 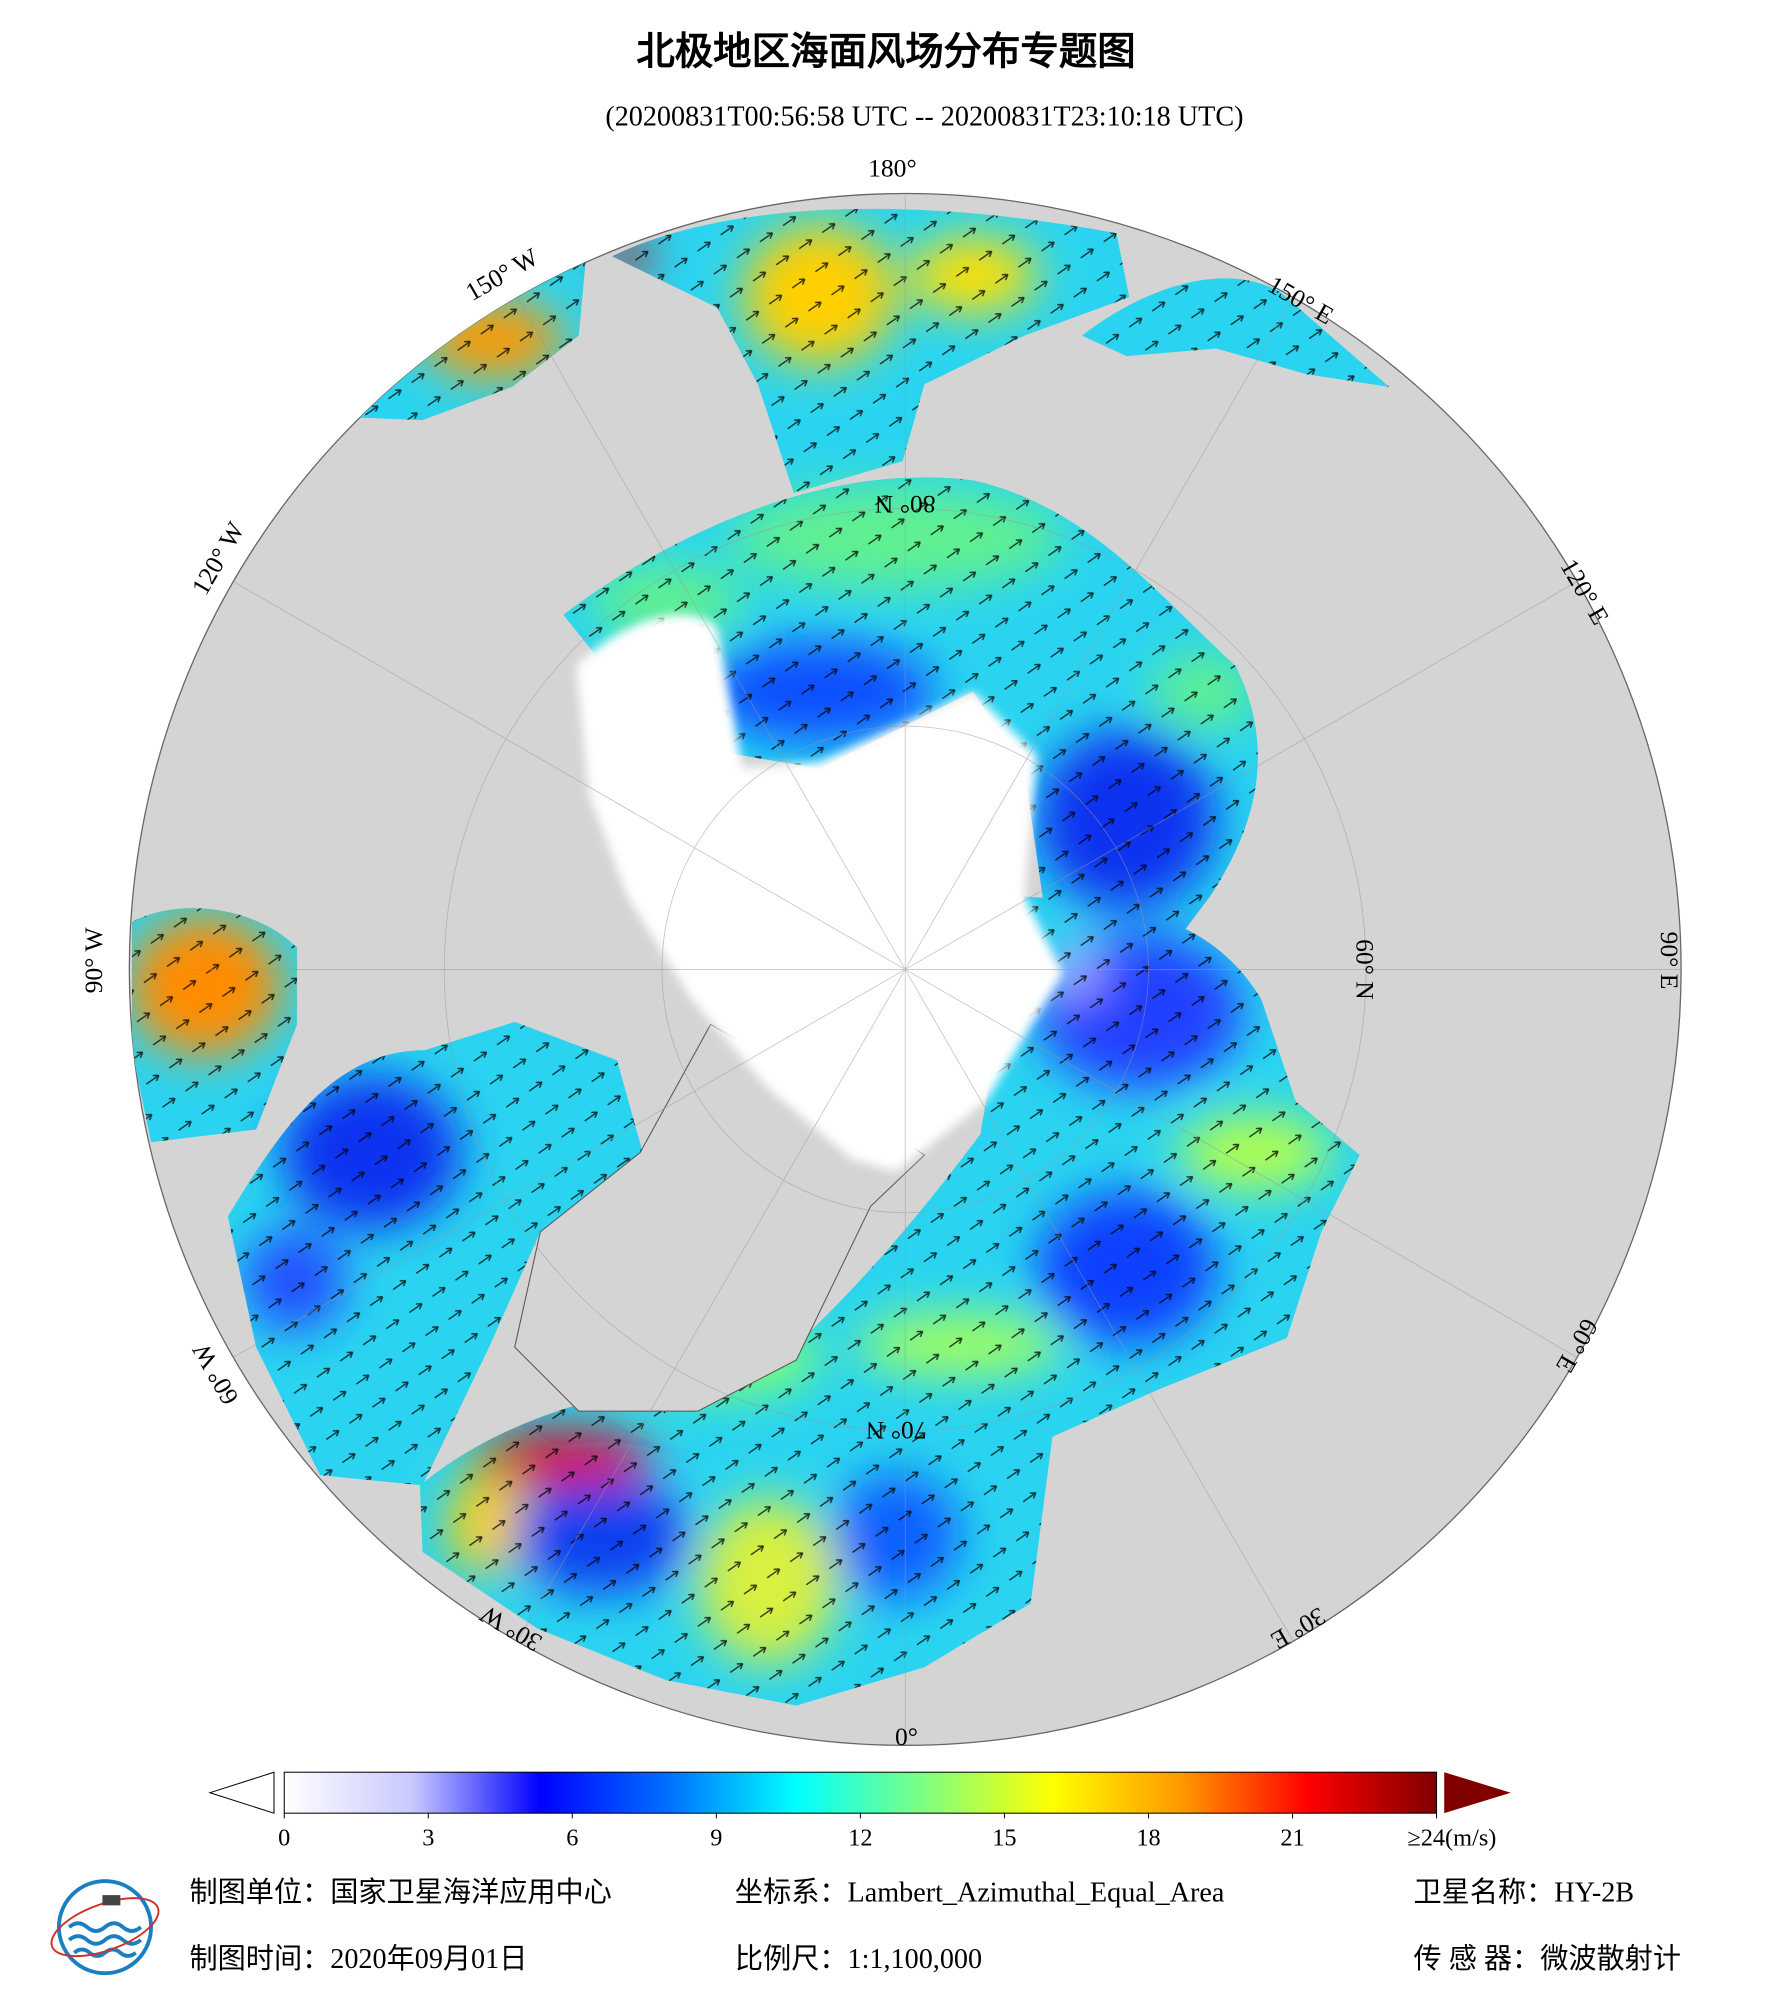 I want to click on footer-coordinate-system: 坐标系：Lambert_Azimuthal_Equal_Area, so click(x=980, y=1893).